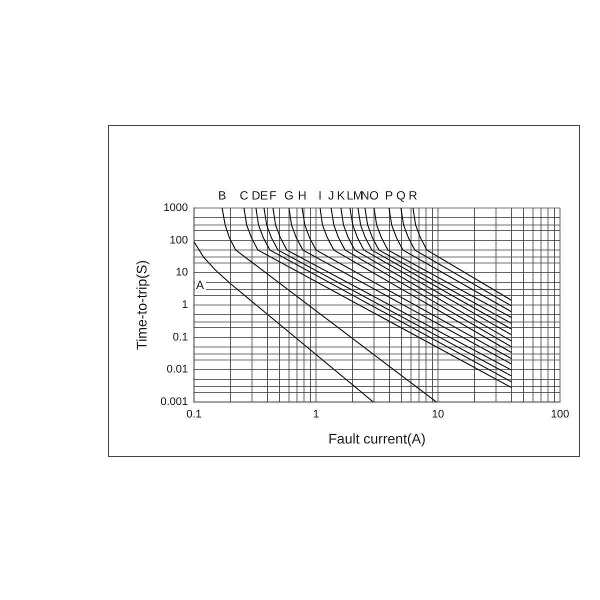  What do you see at coordinates (289, 195) in the screenshot?
I see `series-label: G` at bounding box center [289, 195].